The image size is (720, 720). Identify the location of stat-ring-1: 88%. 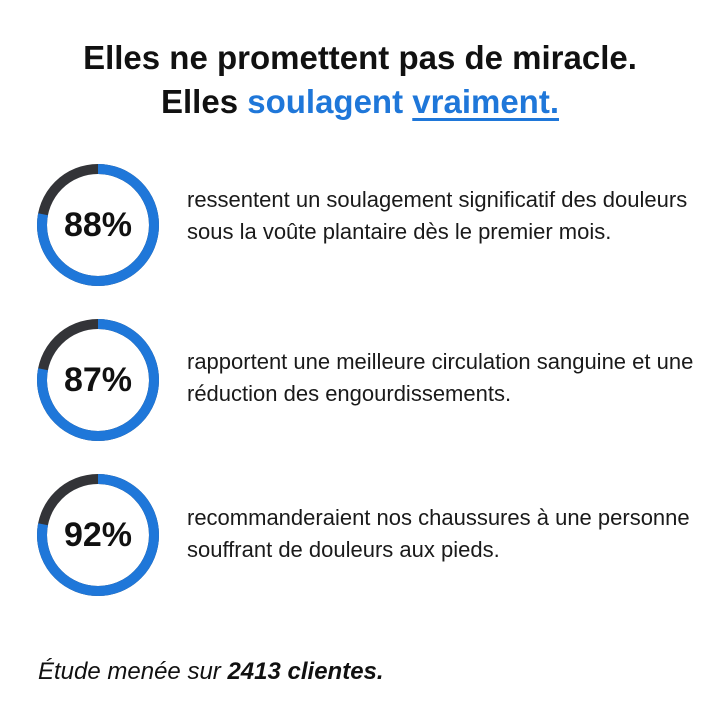
(98, 225).